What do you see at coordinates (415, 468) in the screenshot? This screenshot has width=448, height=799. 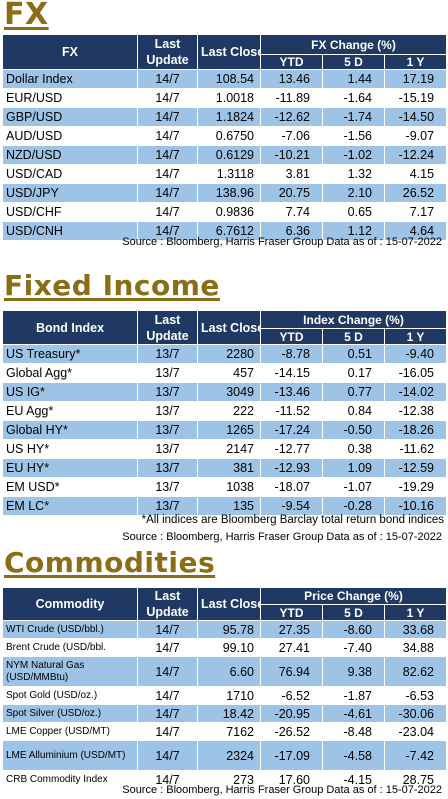 I see `row-1y-cell: -12.59` at bounding box center [415, 468].